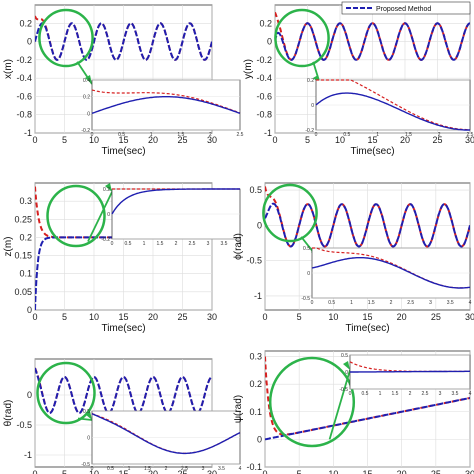 This screenshot has height=474, width=474. What do you see at coordinates (100, 216) in the screenshot?
I see `zoom-arrow-line` at bounding box center [100, 216].